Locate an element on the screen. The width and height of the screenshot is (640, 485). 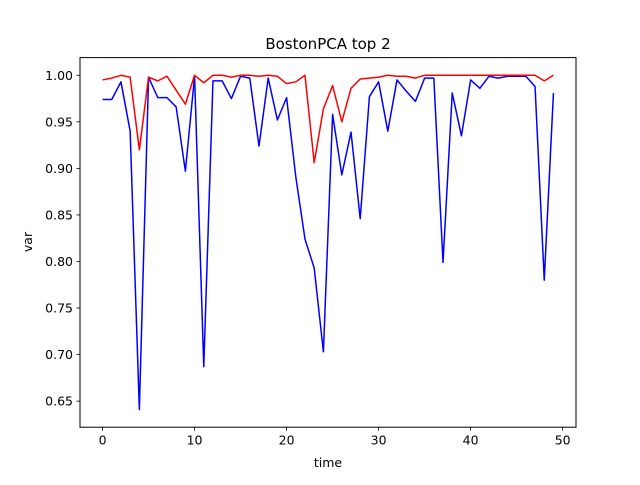
x-tick-label: 50 is located at coordinates (563, 440).